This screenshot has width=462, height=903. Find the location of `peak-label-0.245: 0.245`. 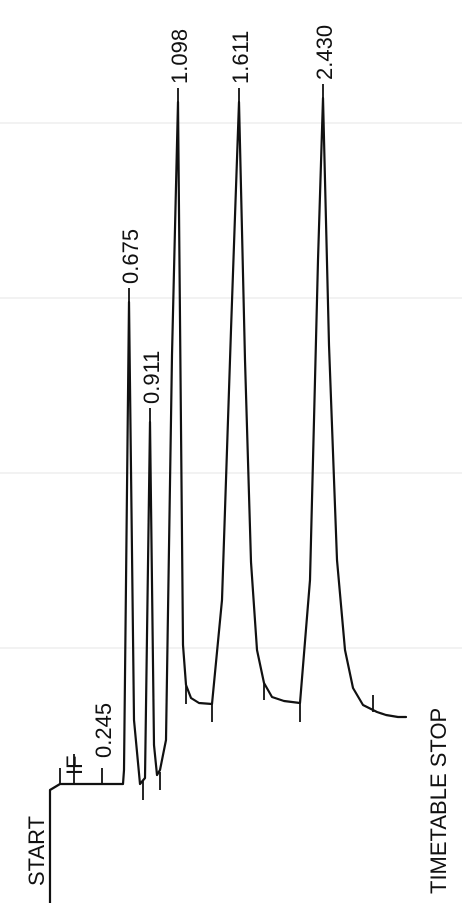

peak-label-0.245: 0.245 is located at coordinates (103, 730).